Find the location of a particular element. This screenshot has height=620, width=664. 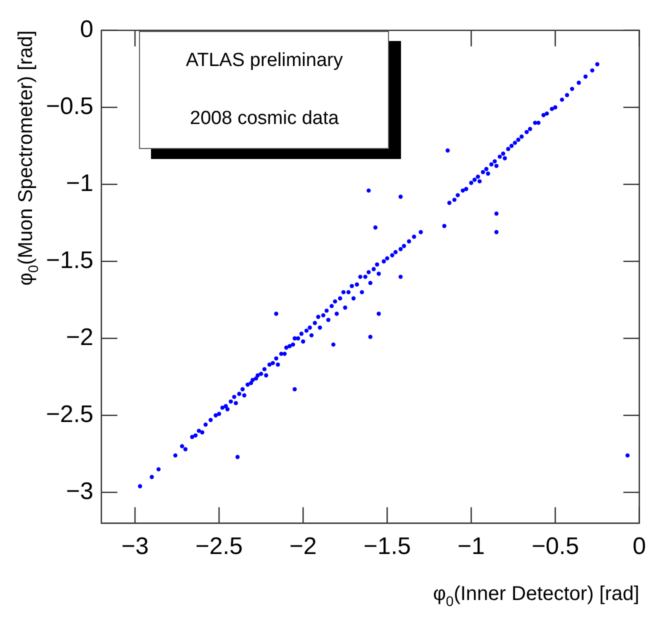

x-tick-label: −0.5 is located at coordinates (555, 546).